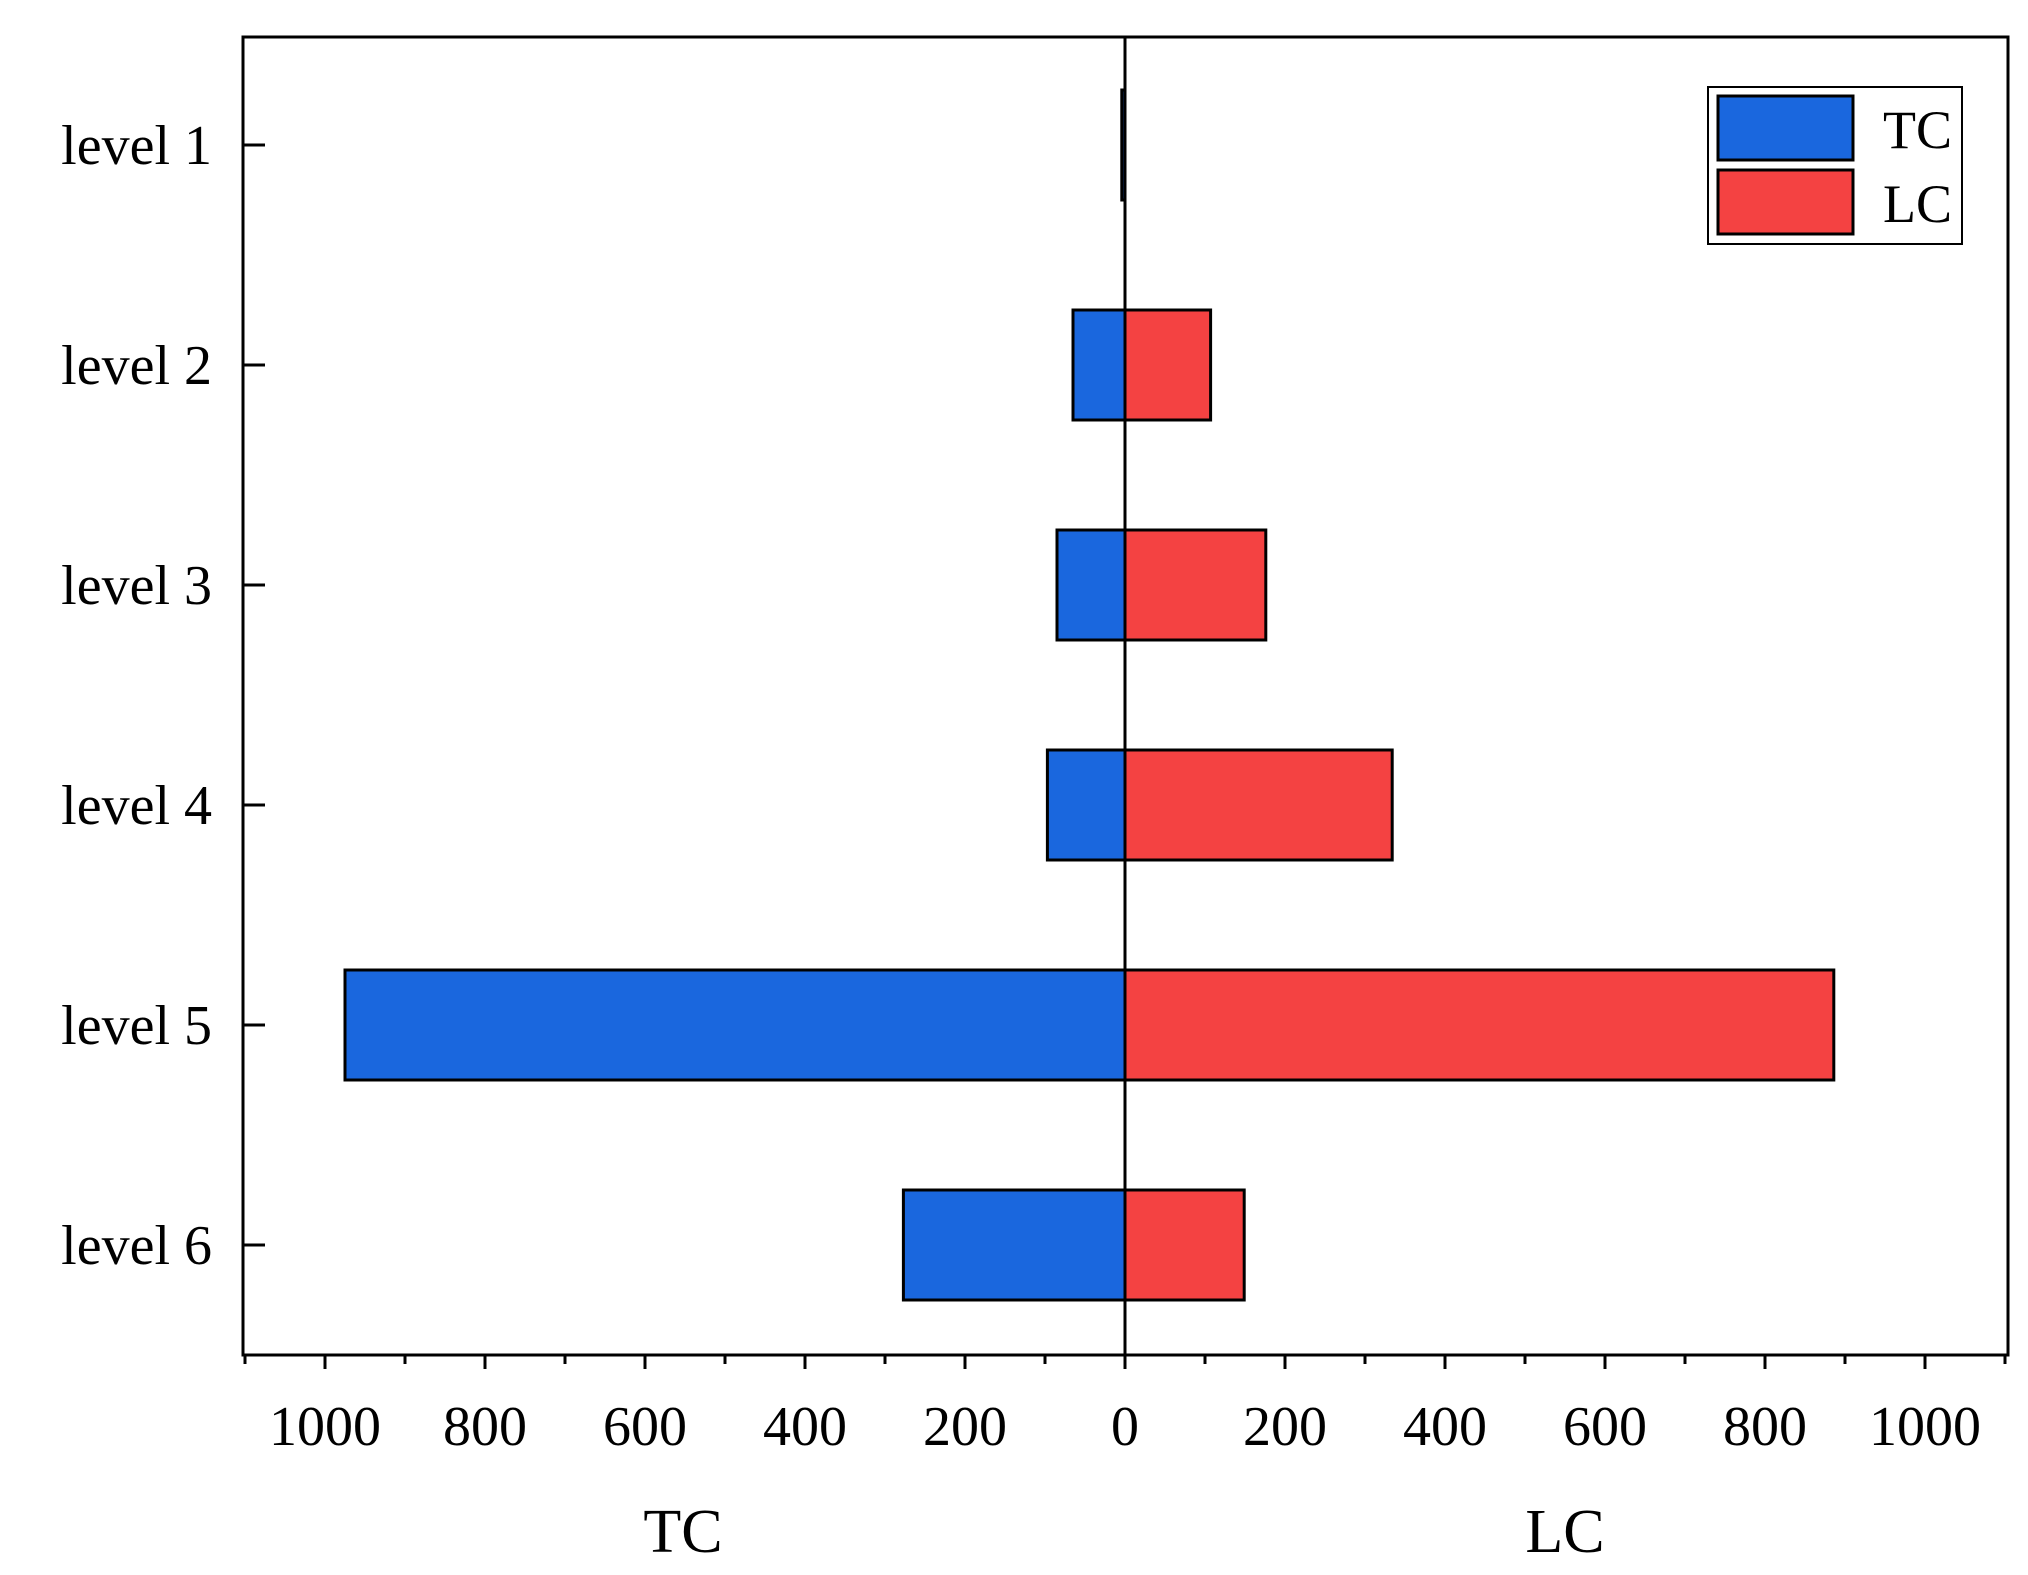 This screenshot has width=2028, height=1575. Describe the element at coordinates (1564, 1532) in the screenshot. I see `x-axis-title-right: LC` at that location.